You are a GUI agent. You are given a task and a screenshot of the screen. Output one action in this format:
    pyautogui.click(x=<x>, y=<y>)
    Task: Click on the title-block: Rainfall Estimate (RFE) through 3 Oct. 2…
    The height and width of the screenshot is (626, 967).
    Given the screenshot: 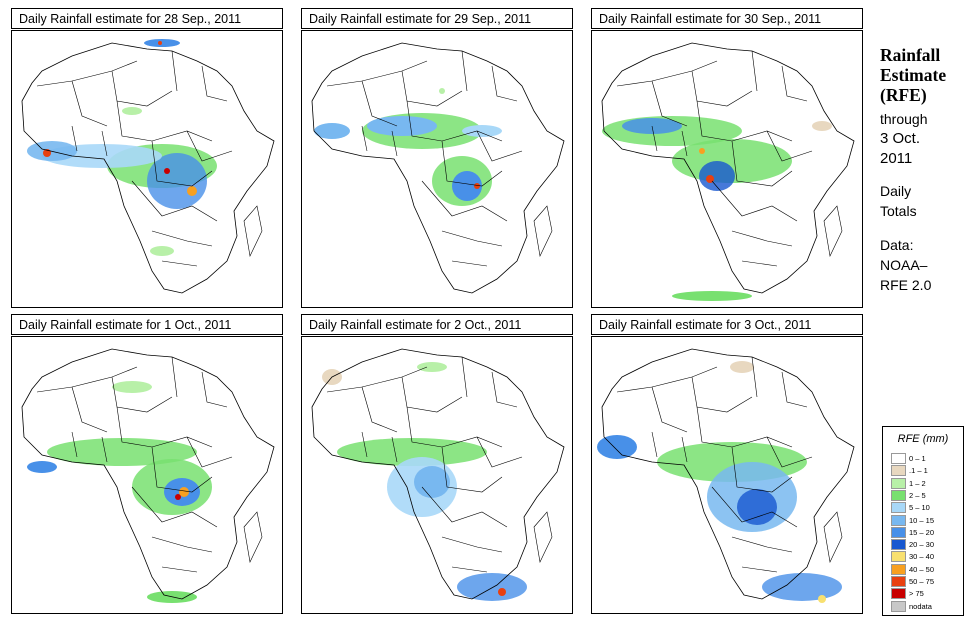 What is the action you would take?
    pyautogui.click(x=922, y=170)
    